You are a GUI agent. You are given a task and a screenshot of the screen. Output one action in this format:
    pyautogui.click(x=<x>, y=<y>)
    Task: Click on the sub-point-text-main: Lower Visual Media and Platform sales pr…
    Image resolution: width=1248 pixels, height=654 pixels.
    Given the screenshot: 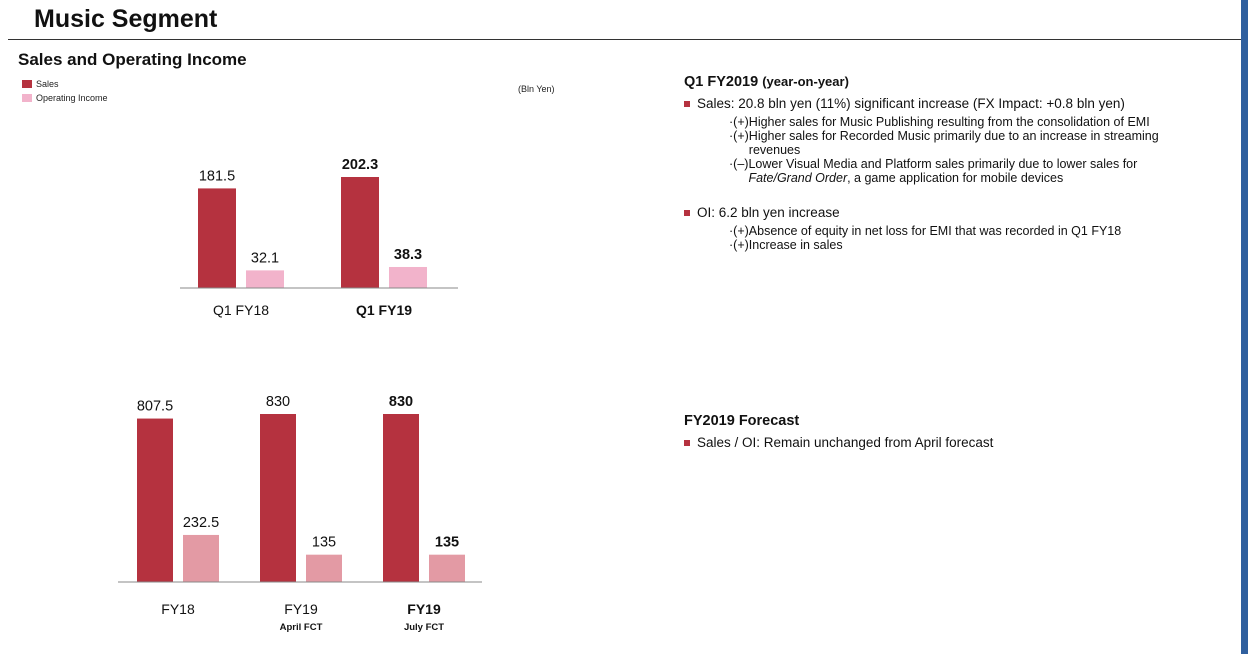 What is the action you would take?
    pyautogui.click(x=943, y=164)
    